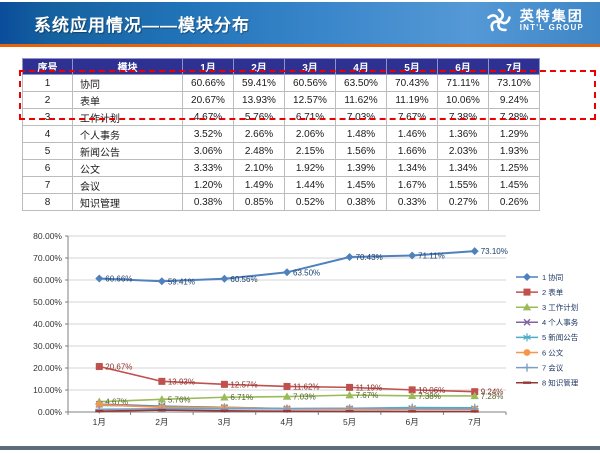  What do you see at coordinates (208, 168) in the screenshot?
I see `value-cell: 3.33%` at bounding box center [208, 168].